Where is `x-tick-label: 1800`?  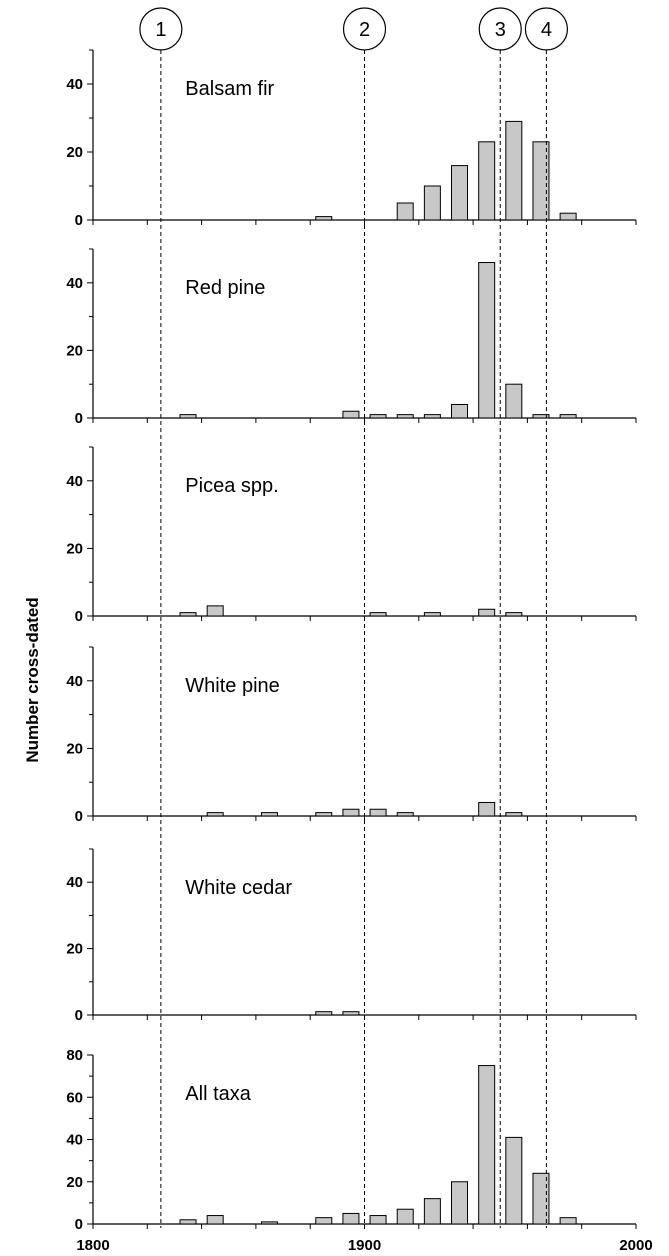 x-tick-label: 1800 is located at coordinates (92, 1245).